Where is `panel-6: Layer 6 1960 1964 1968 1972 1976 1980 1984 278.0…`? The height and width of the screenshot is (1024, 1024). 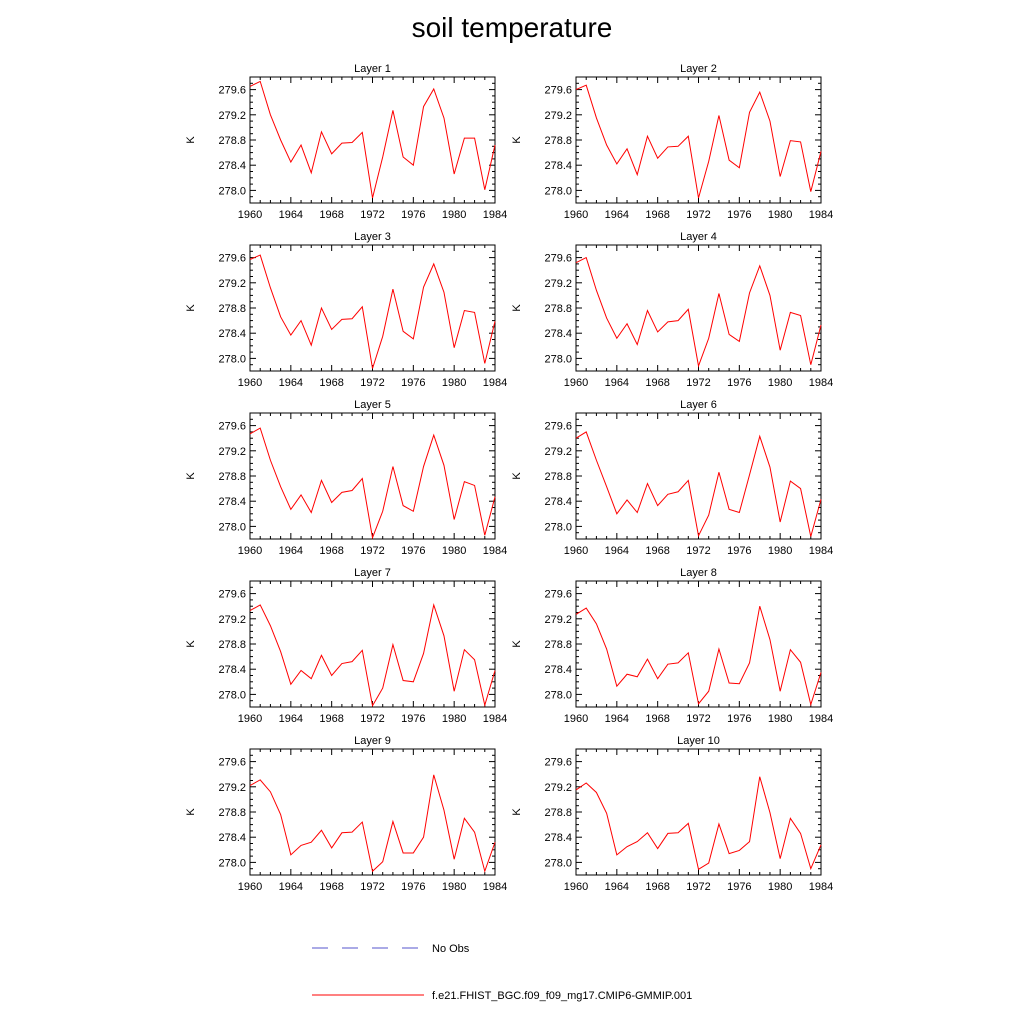 panel-6: Layer 6 1960 1964 1968 1972 1976 1980 1984 278.0… is located at coordinates (672, 478).